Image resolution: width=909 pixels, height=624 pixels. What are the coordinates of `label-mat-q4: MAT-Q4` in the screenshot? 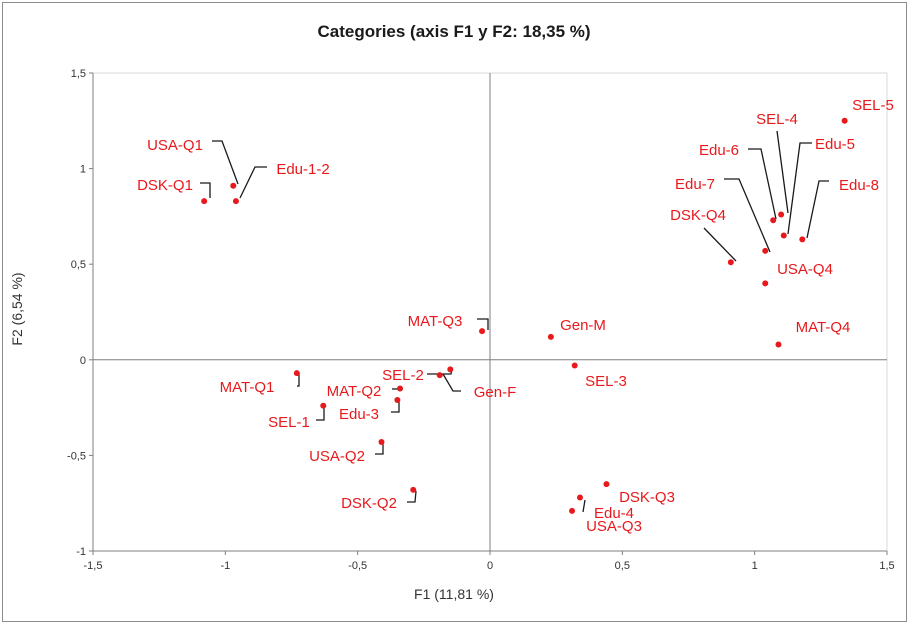 It's located at (823, 327).